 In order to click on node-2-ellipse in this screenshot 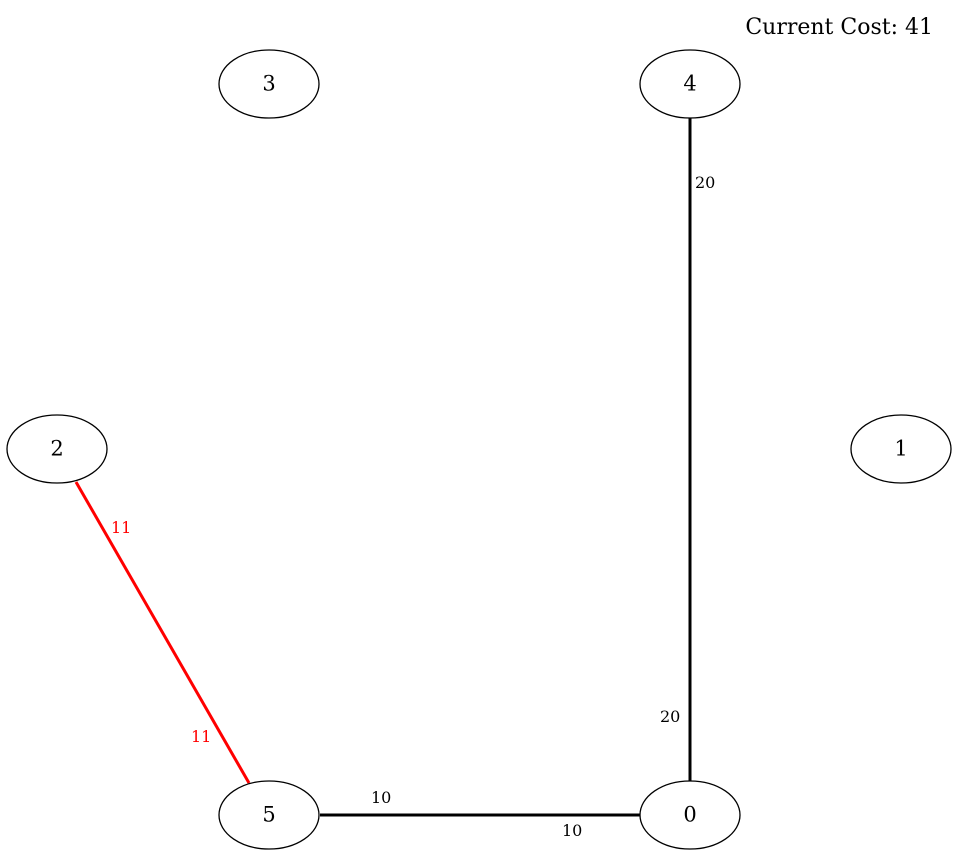, I will do `click(57, 449)`.